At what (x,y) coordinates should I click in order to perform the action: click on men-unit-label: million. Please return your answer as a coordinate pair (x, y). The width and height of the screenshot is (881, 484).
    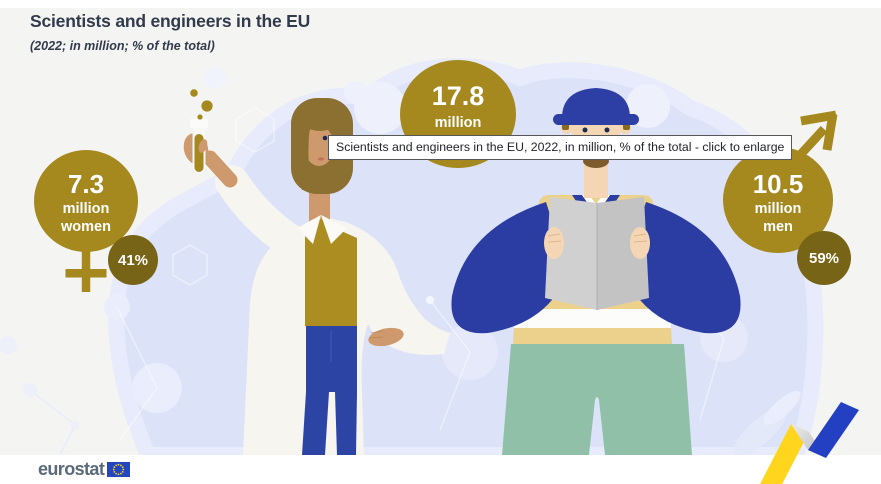
    Looking at the image, I should click on (778, 209).